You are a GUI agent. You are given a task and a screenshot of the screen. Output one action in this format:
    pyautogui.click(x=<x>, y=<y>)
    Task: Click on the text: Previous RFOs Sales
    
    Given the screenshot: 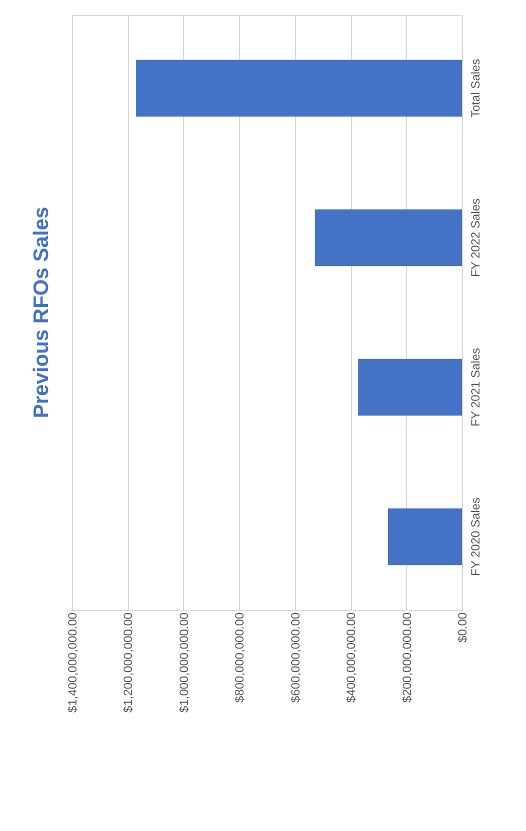 What is the action you would take?
    pyautogui.click(x=41, y=312)
    